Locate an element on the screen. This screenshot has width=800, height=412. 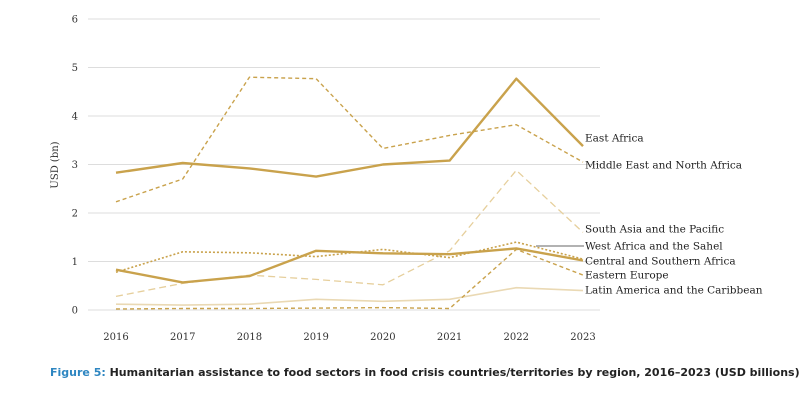
figure-number: Figure 5: is located at coordinates (78, 372).